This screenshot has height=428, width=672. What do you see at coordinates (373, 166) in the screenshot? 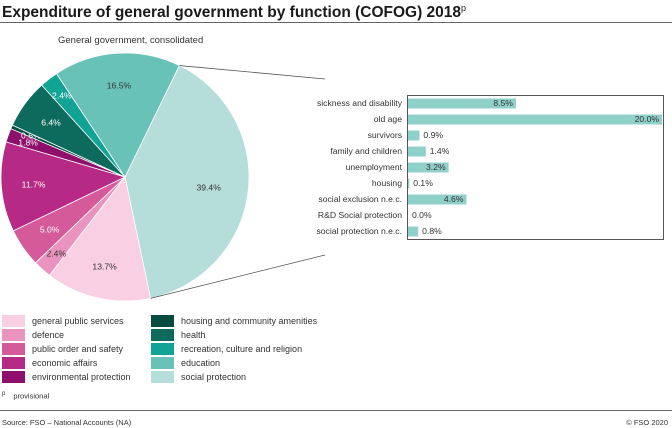
I see `bar-category-unemployment: unemployment` at bounding box center [373, 166].